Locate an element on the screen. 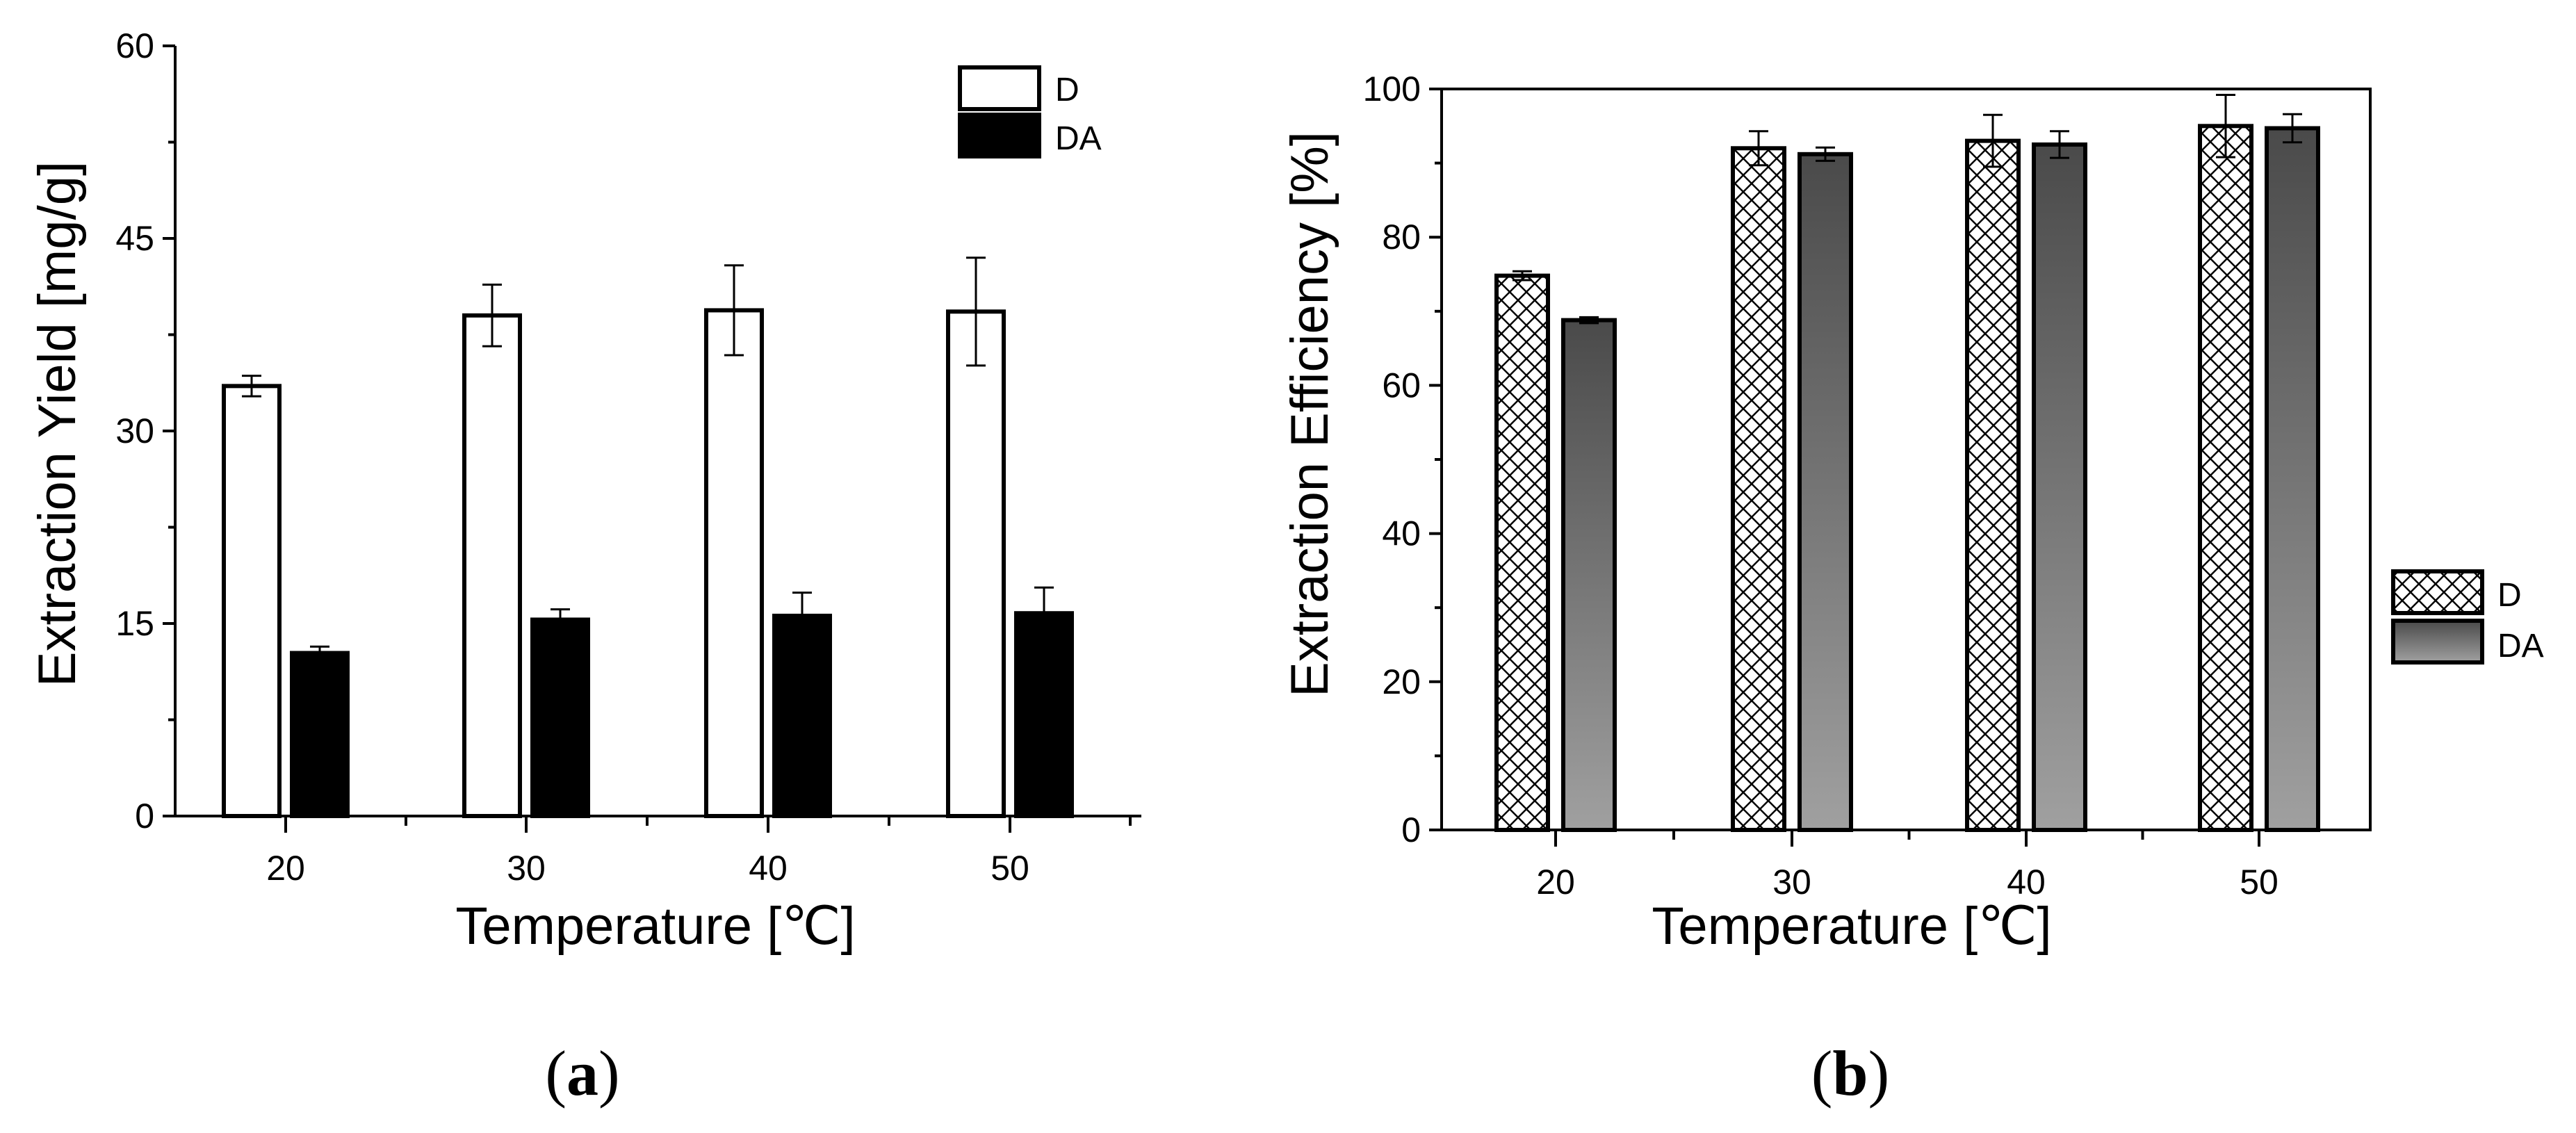  y-tick-label: 100 is located at coordinates (1392, 89).